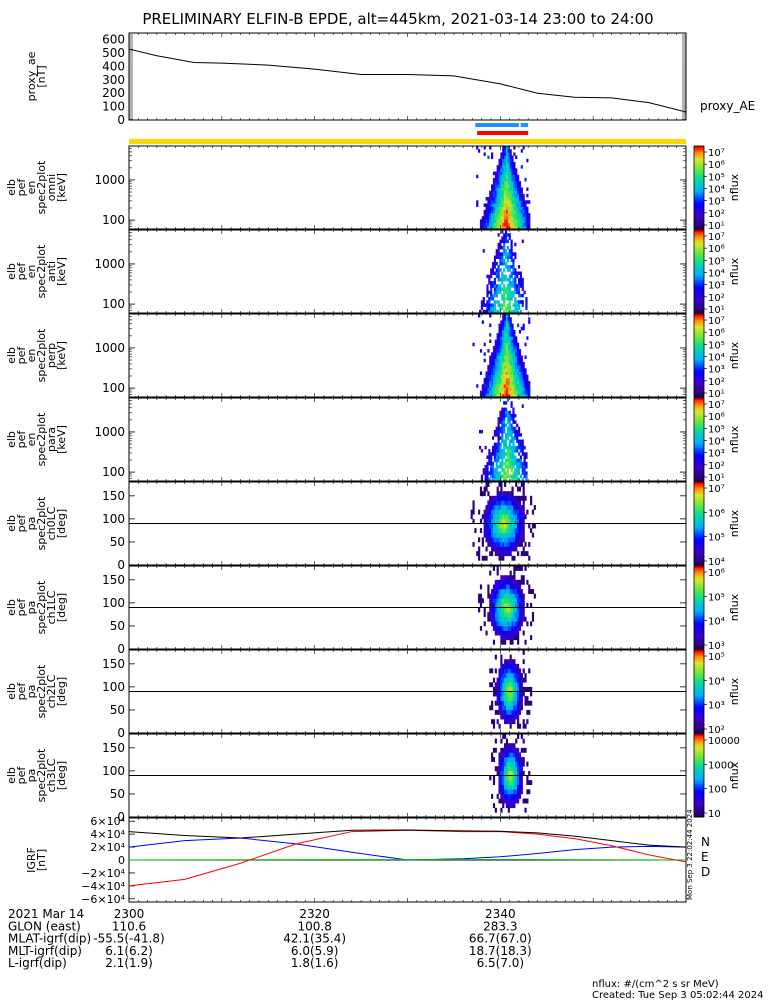 Image resolution: width=775 pixels, height=1000 pixels. What do you see at coordinates (129, 963) in the screenshot?
I see `time-axis-value: 2.1(1.9)` at bounding box center [129, 963].